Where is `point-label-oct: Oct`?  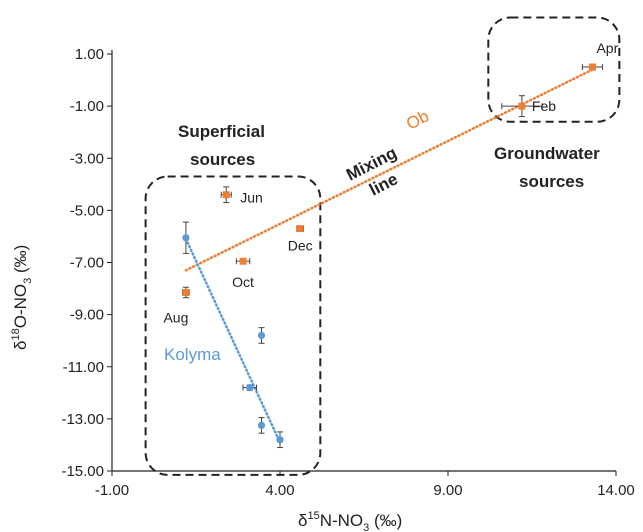 point-label-oct: Oct is located at coordinates (243, 282).